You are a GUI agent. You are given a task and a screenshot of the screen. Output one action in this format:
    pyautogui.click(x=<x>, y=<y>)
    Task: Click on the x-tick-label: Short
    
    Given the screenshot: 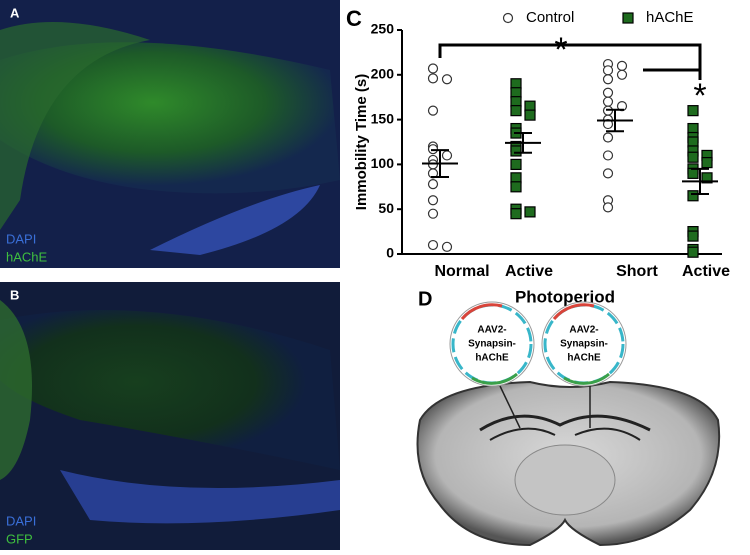 What is the action you would take?
    pyautogui.click(x=637, y=271)
    